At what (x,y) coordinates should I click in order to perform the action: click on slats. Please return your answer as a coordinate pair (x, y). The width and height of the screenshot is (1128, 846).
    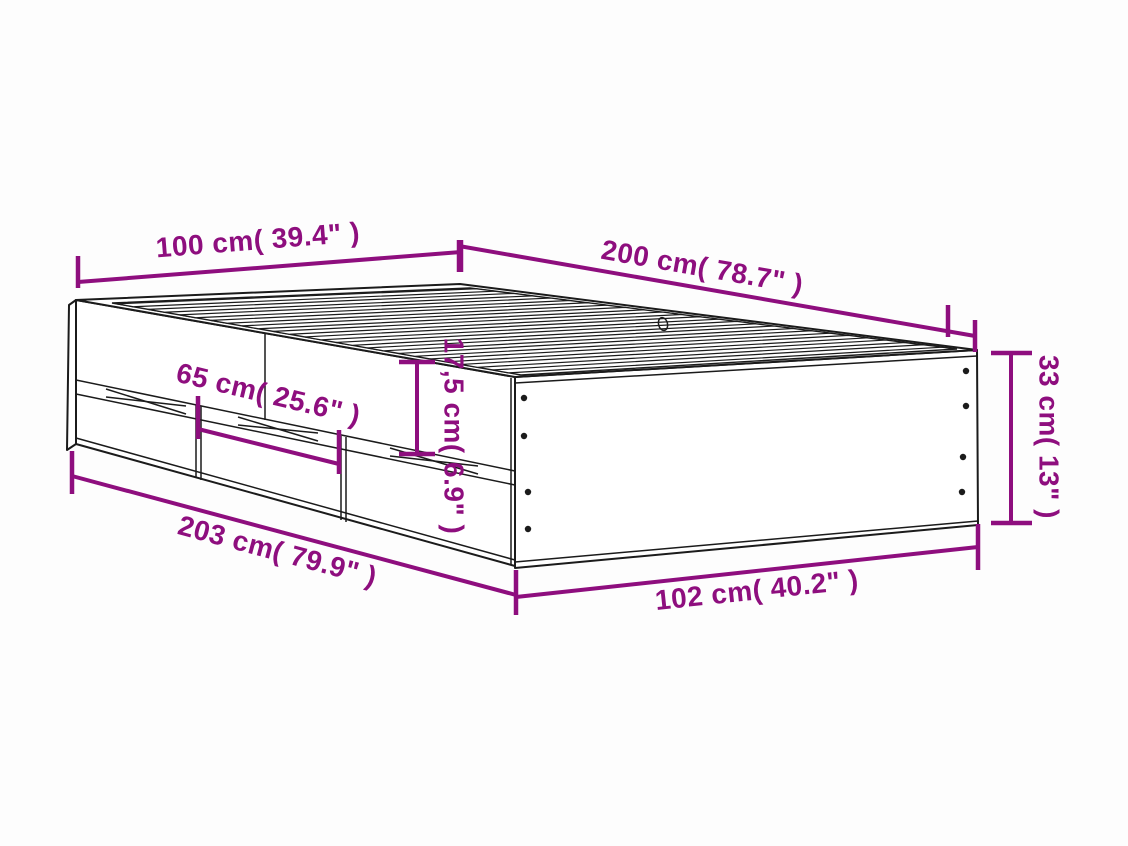
    Looking at the image, I should click on (529, 331).